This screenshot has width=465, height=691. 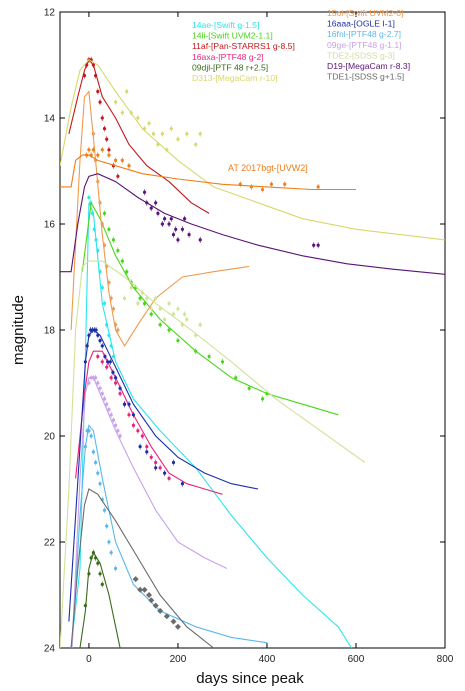 I want to click on x-tick-label: 400, so click(x=267, y=659).